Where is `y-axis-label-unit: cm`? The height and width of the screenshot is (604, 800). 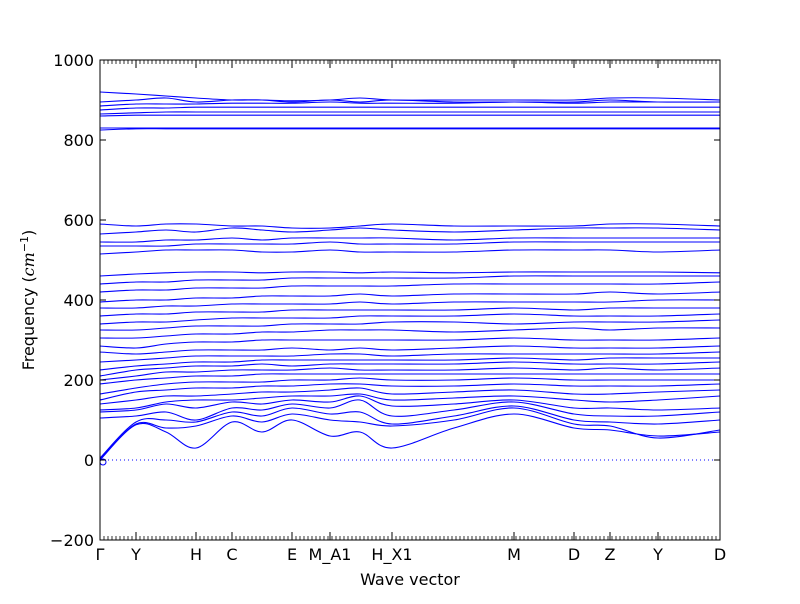
y-axis-label-unit: cm is located at coordinates (28, 264).